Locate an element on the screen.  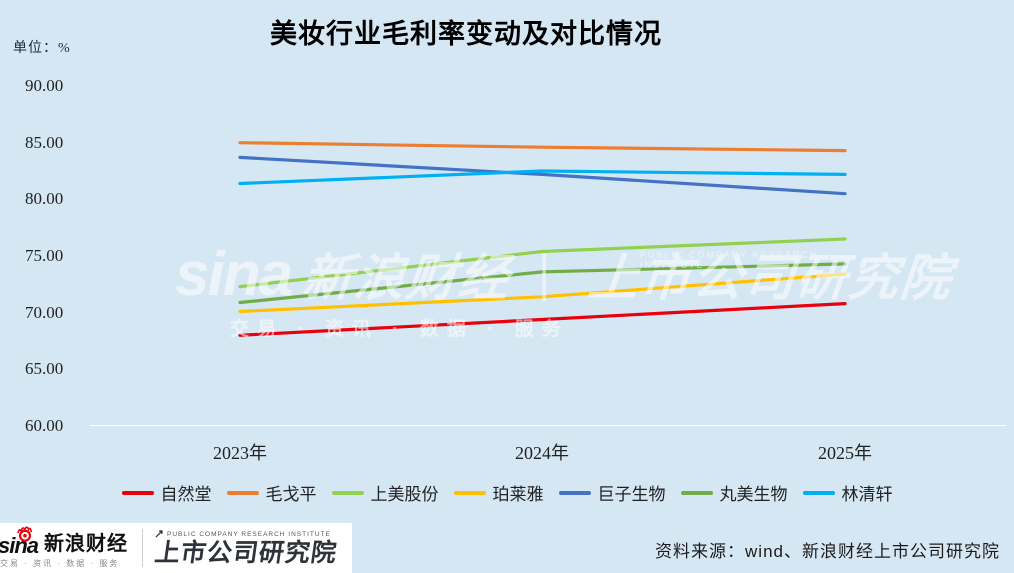
institute-logo-en: PUBLIC COMPANY RESEARCH INSTITUTE is located at coordinates (246, 534).